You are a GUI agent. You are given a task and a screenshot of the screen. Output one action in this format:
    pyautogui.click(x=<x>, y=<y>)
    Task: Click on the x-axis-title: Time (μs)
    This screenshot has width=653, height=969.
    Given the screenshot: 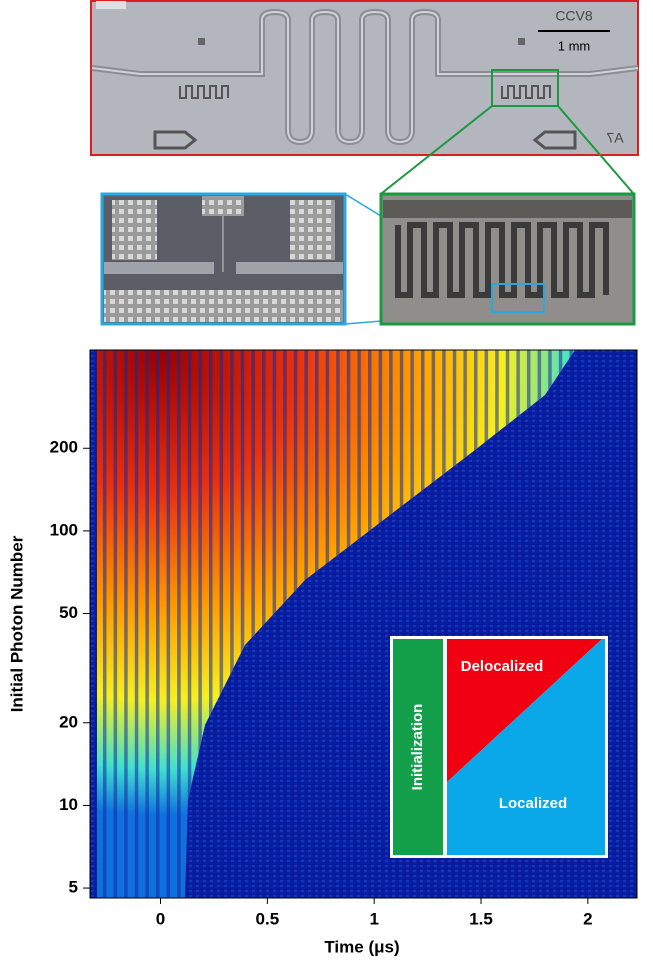 What is the action you would take?
    pyautogui.click(x=361, y=946)
    